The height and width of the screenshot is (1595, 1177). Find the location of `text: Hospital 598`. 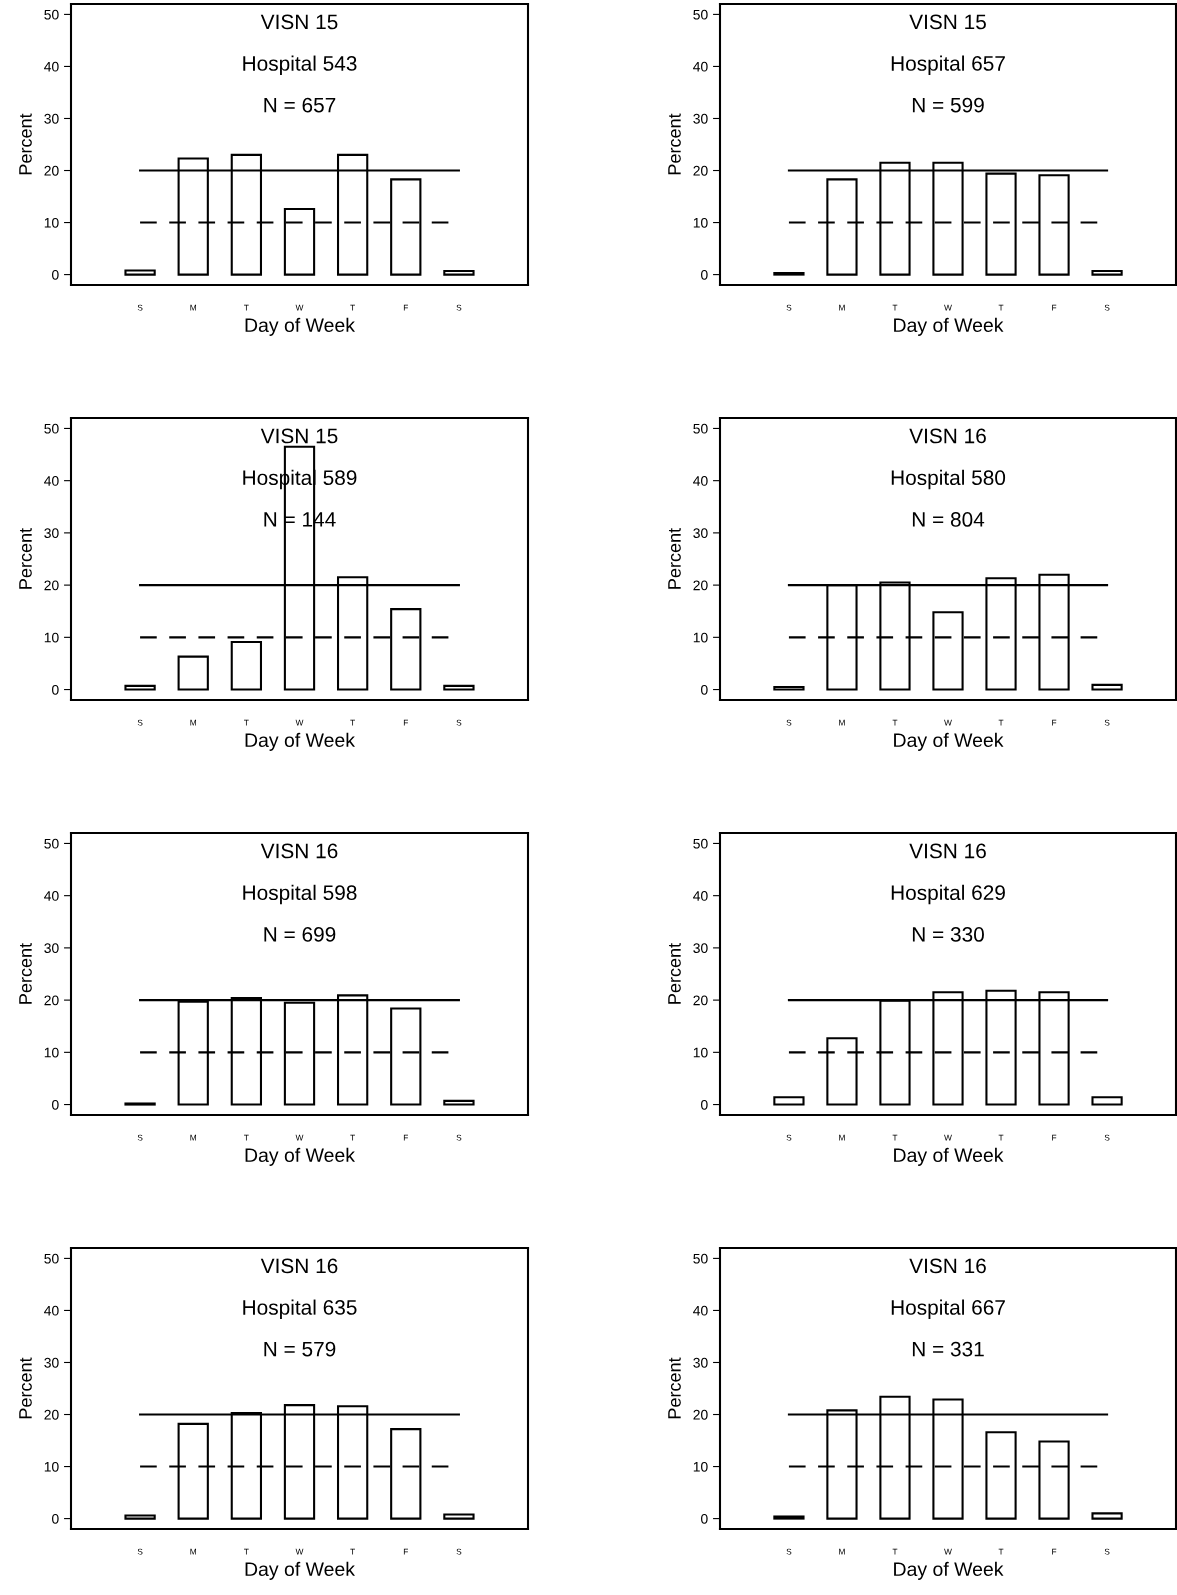

text: Hospital 598 is located at coordinates (300, 894).